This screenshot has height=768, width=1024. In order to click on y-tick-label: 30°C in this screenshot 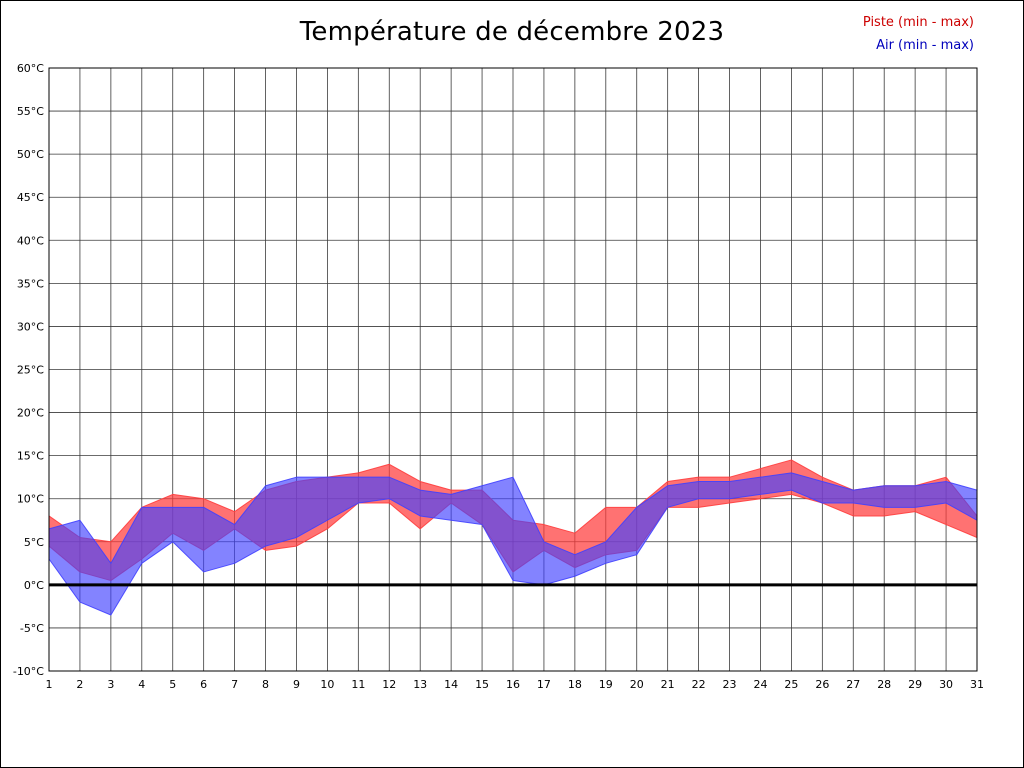, I will do `click(30, 326)`.